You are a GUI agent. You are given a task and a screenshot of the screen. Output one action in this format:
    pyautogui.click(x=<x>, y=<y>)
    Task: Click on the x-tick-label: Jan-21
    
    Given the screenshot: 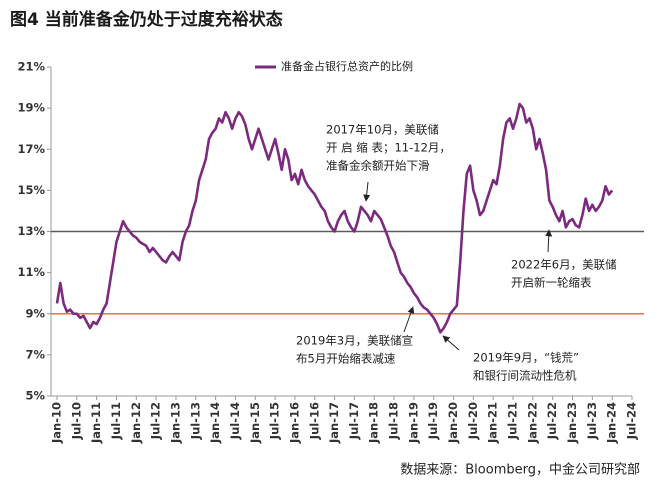 What is the action you would take?
    pyautogui.click(x=493, y=423)
    